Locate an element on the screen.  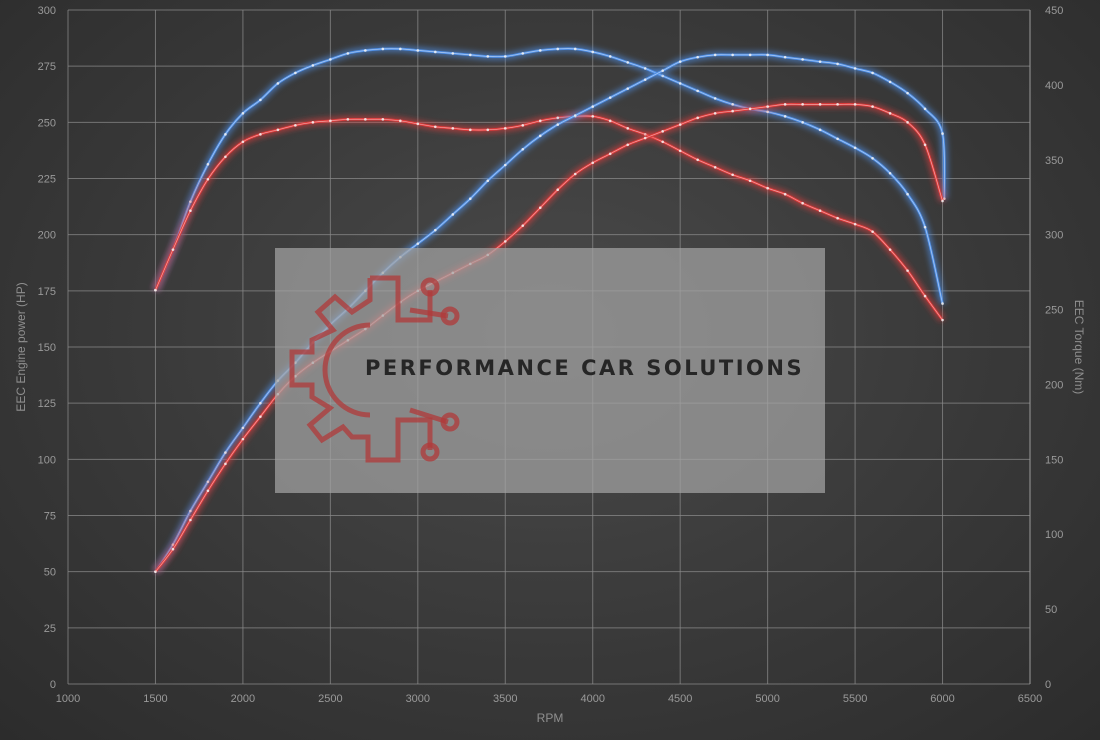
x-tick-label: 2000 is located at coordinates (243, 699).